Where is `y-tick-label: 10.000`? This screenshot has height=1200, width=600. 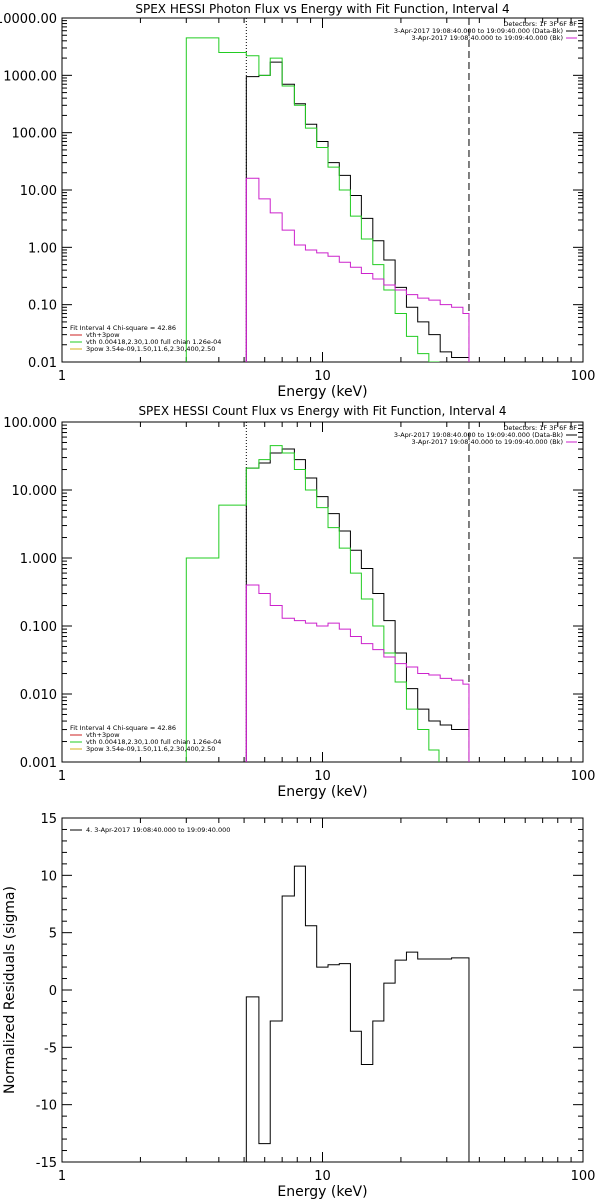
y-tick-label: 10.000 is located at coordinates (35, 491).